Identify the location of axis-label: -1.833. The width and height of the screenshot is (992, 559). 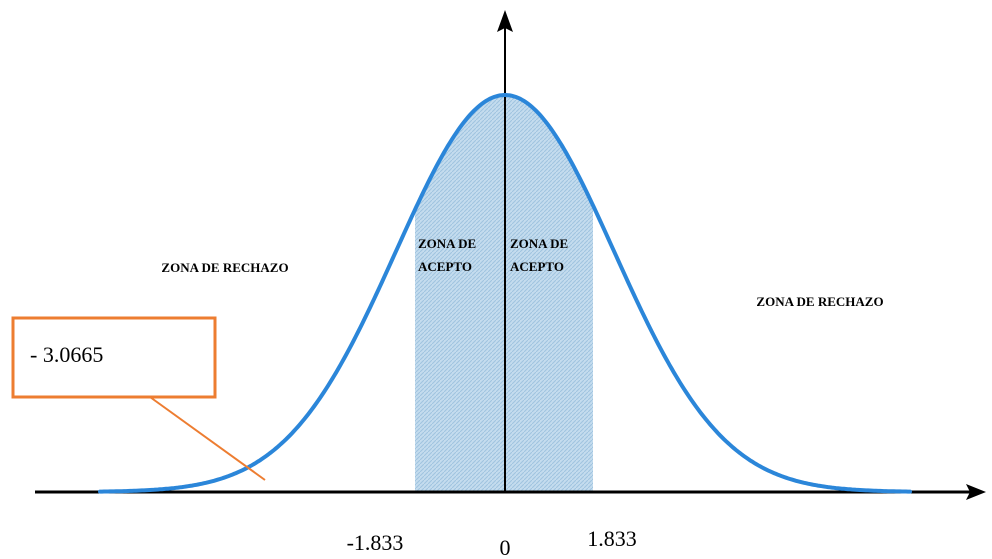
(375, 542).